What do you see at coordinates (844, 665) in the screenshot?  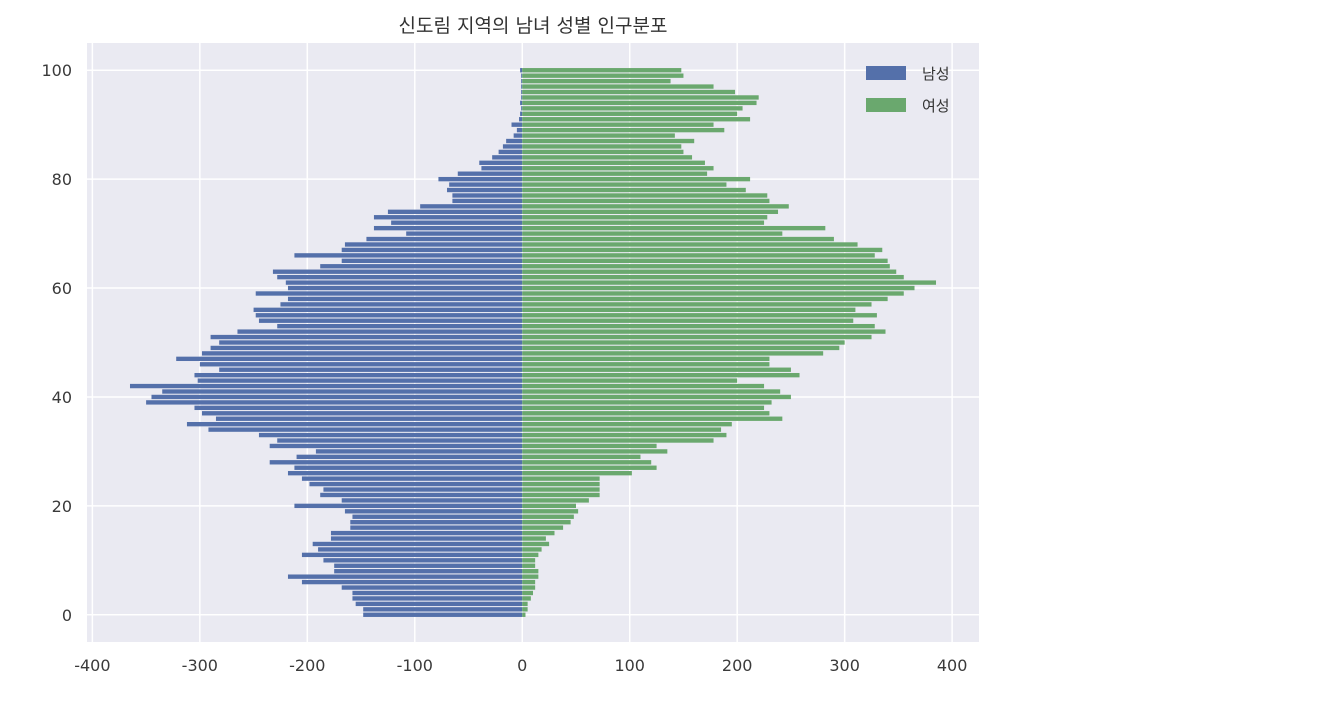 I see `x-tick-label: 300` at bounding box center [844, 665].